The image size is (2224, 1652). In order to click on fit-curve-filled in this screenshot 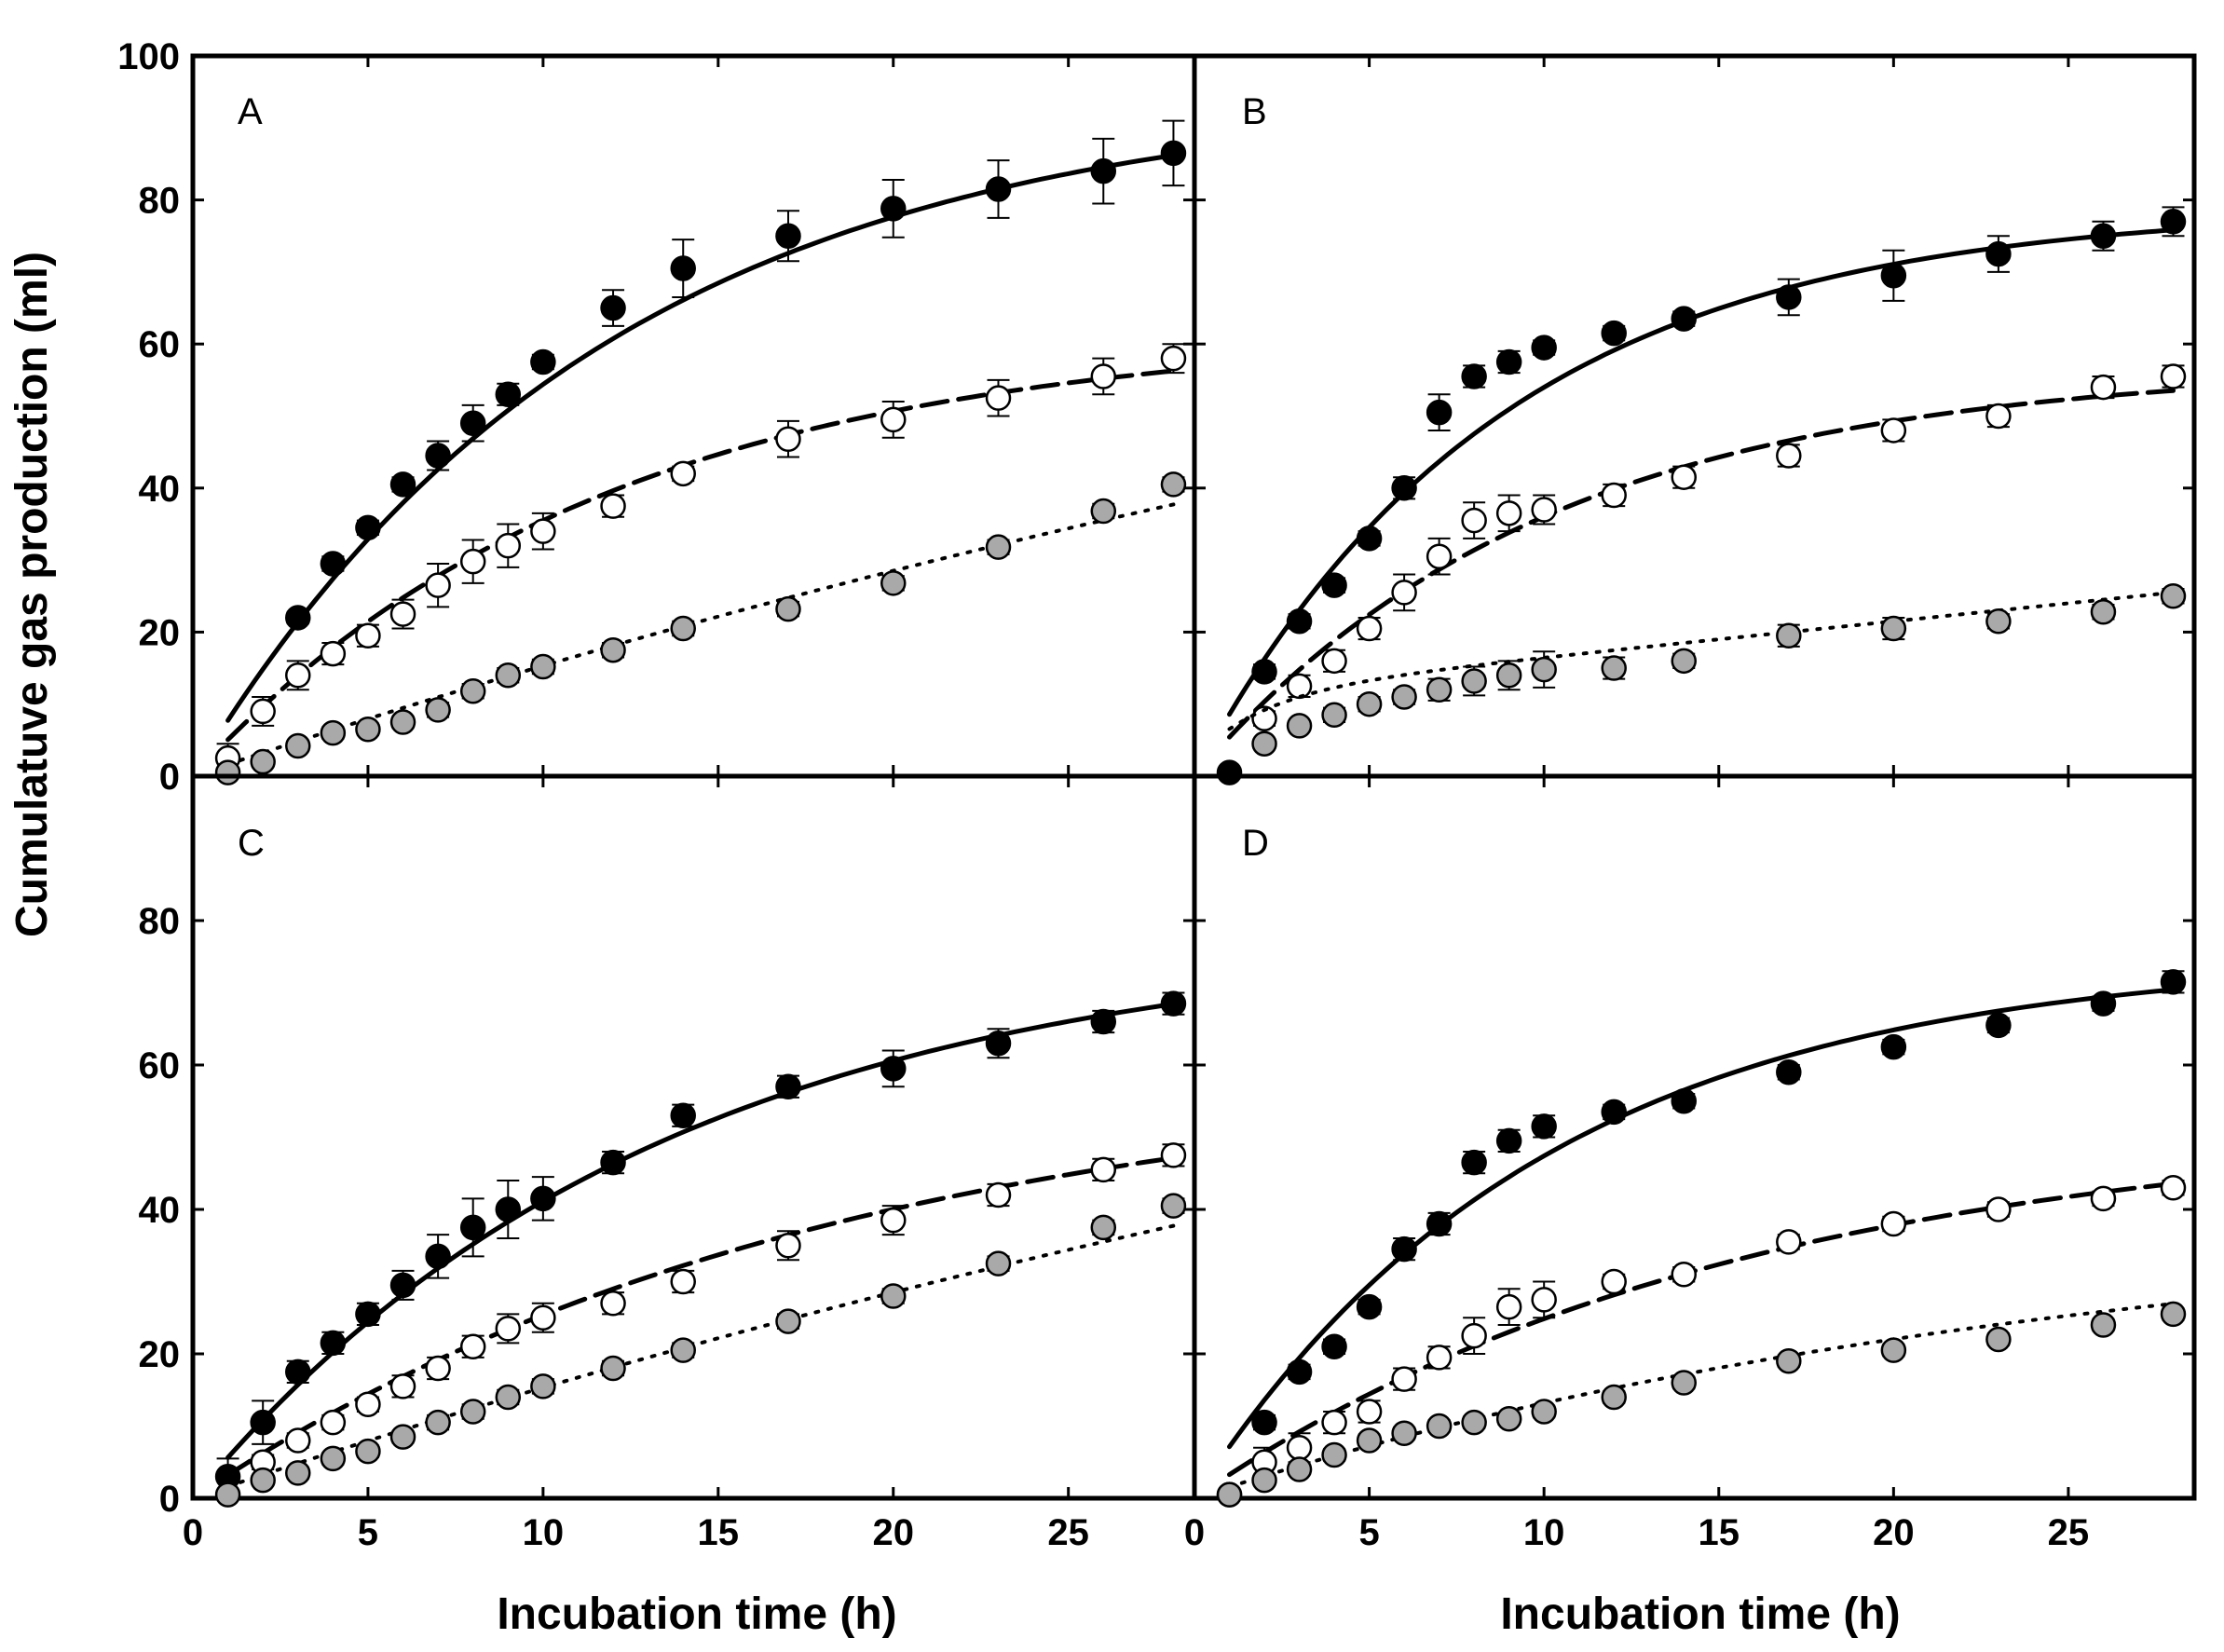, I will do `click(700, 1231)`.